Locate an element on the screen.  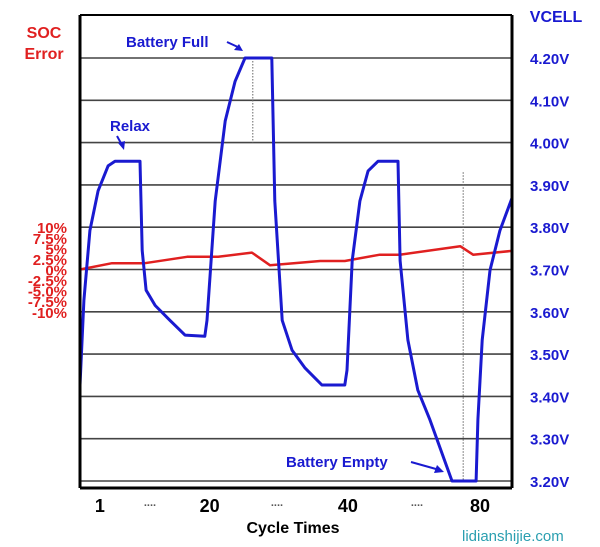
right-tick-label: 4.20V is located at coordinates (549, 59).